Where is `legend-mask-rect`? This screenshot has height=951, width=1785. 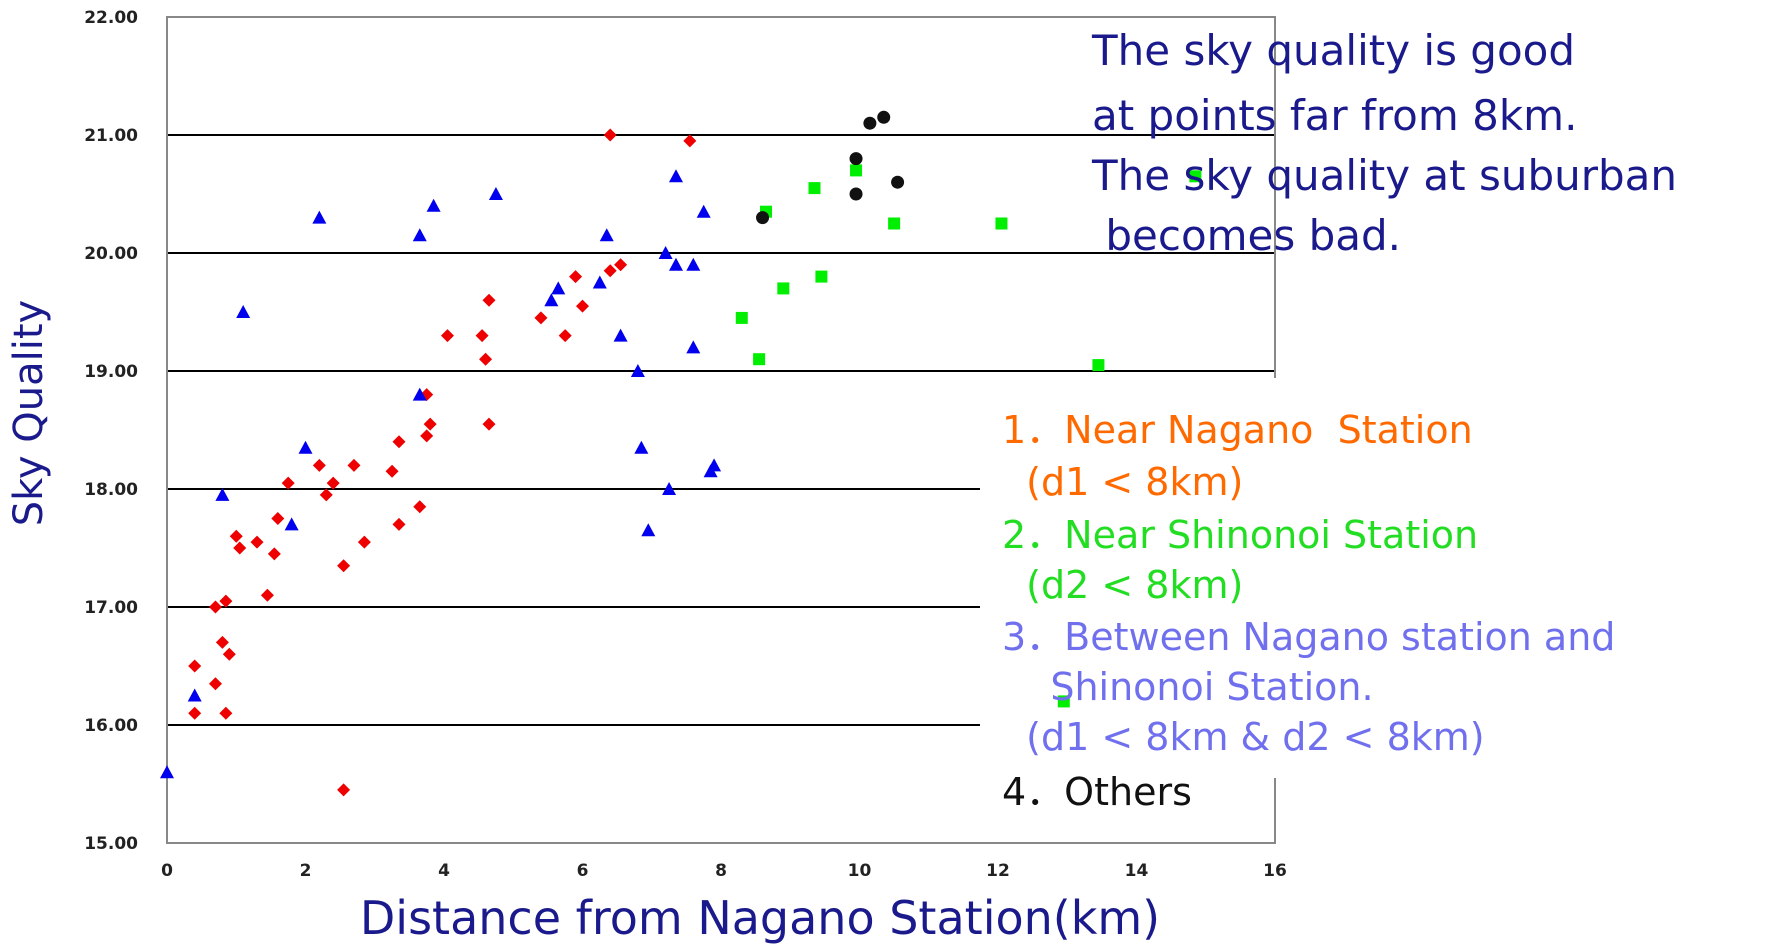
legend-mask-rect is located at coordinates (1132, 578).